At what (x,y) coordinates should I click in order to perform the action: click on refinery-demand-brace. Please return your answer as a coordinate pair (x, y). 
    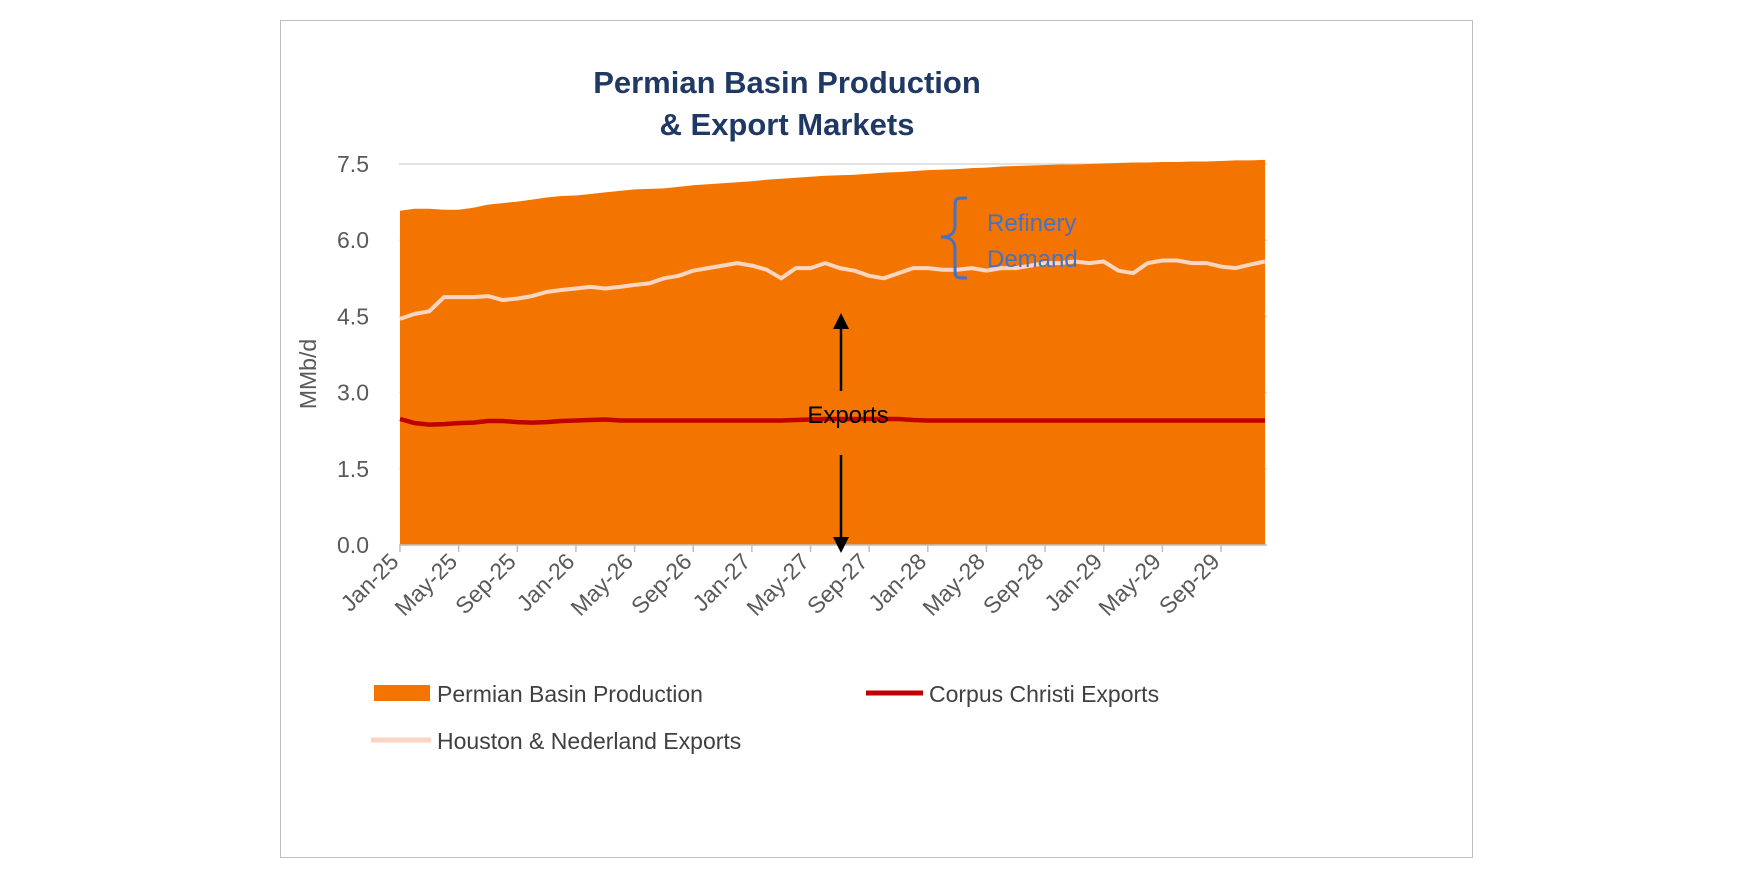
    Looking at the image, I should click on (954, 238).